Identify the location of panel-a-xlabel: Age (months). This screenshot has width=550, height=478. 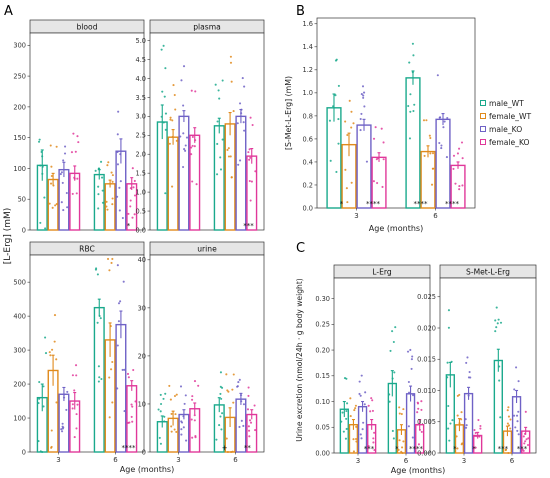
(147, 469).